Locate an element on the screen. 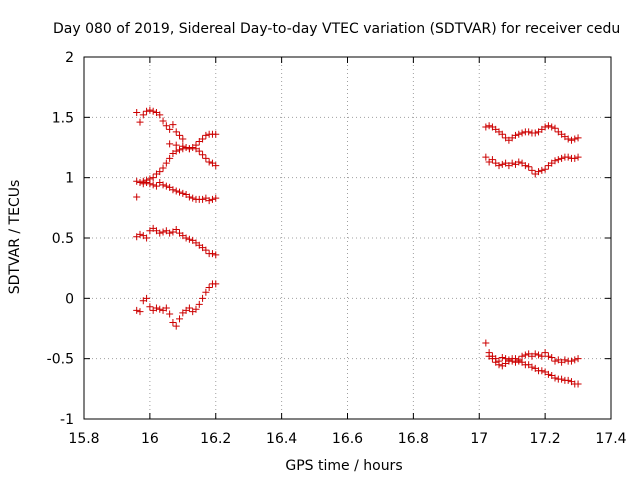 This screenshot has height=480, width=640. series-sat-g is located at coordinates (532, 133).